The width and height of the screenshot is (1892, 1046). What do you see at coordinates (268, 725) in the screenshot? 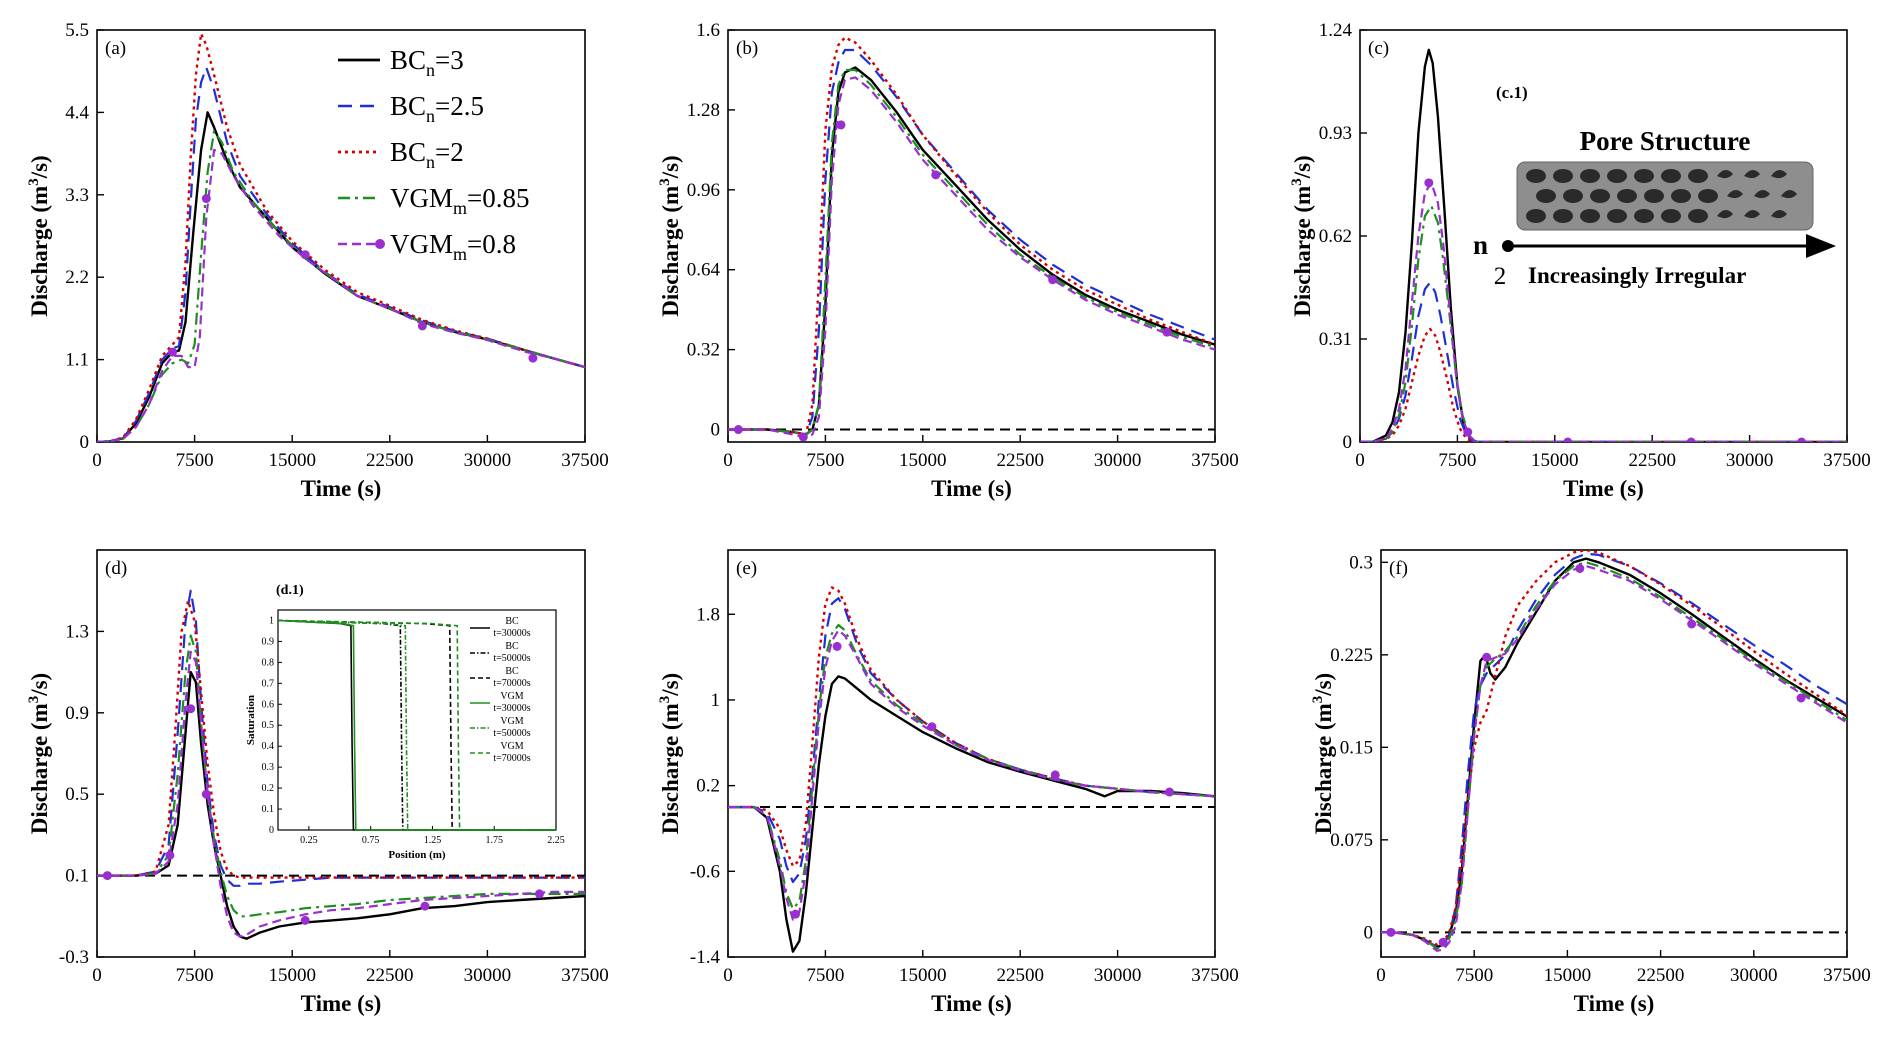
I see `inset-y-tick-label: 0.5` at bounding box center [268, 725].